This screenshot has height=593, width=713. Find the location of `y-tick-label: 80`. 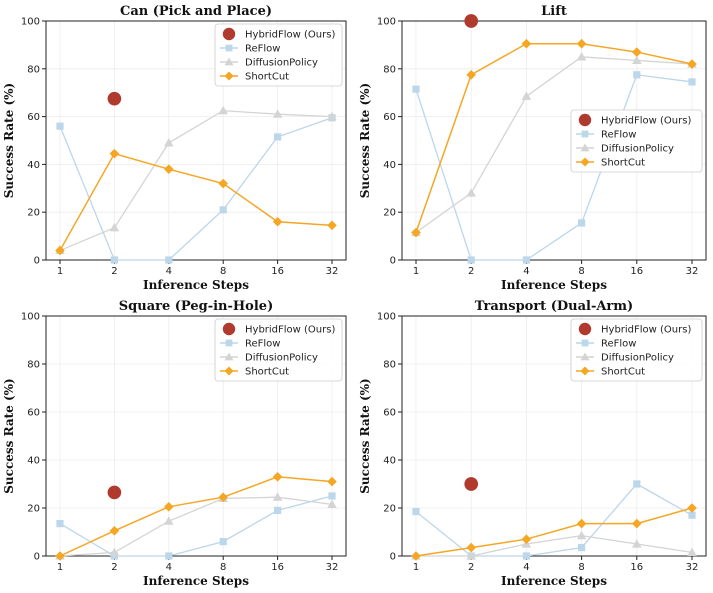

y-tick-label: 80 is located at coordinates (389, 365).